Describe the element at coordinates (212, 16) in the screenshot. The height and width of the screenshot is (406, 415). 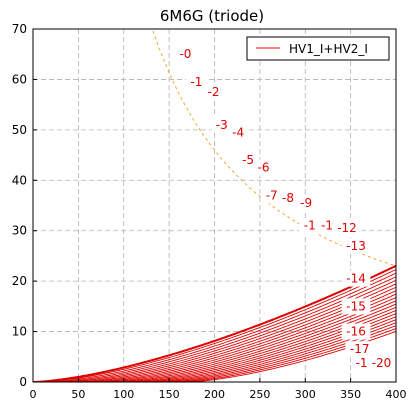
I see `chart-title: 6M6G (triode)` at that location.